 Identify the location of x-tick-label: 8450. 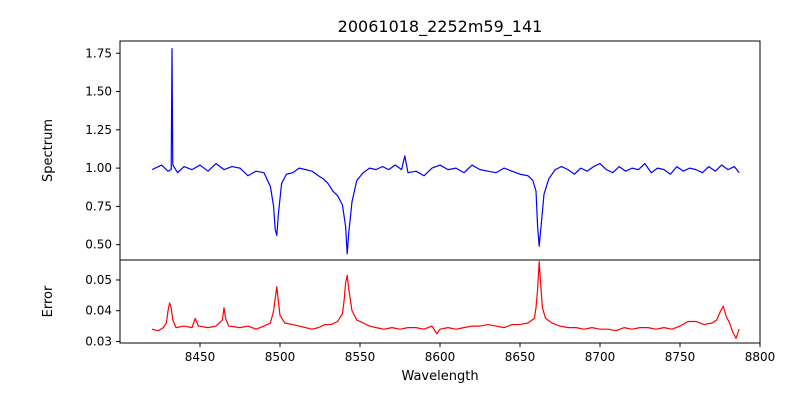
(200, 357).